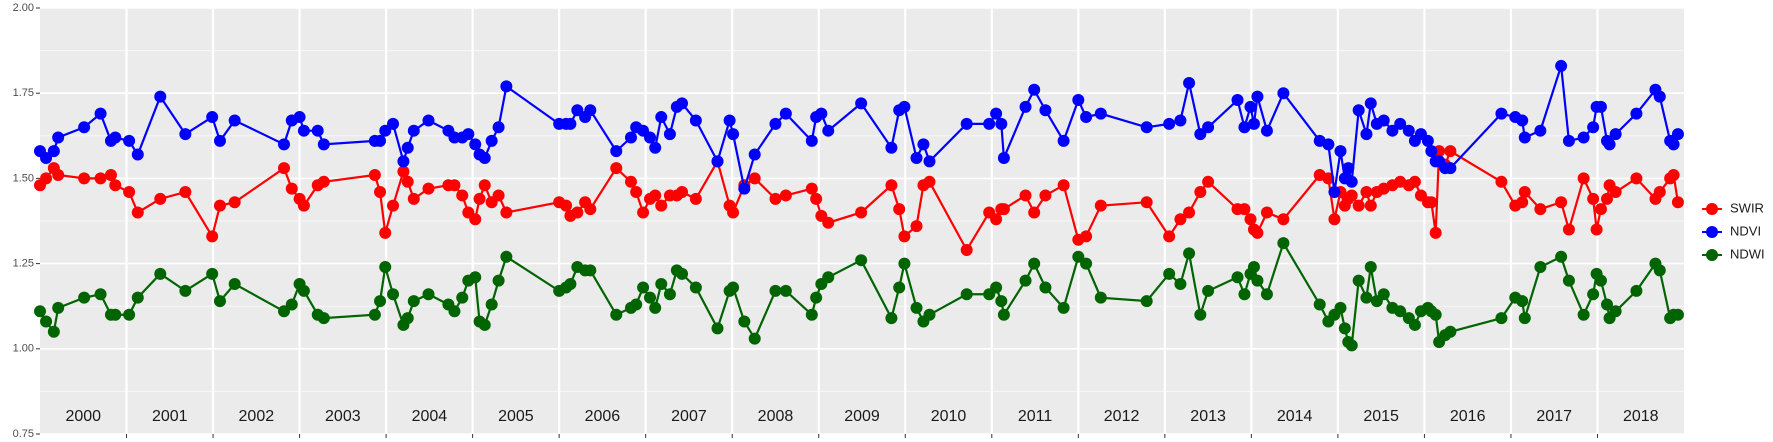 The height and width of the screenshot is (442, 1773). I want to click on year-label: 2004, so click(430, 416).